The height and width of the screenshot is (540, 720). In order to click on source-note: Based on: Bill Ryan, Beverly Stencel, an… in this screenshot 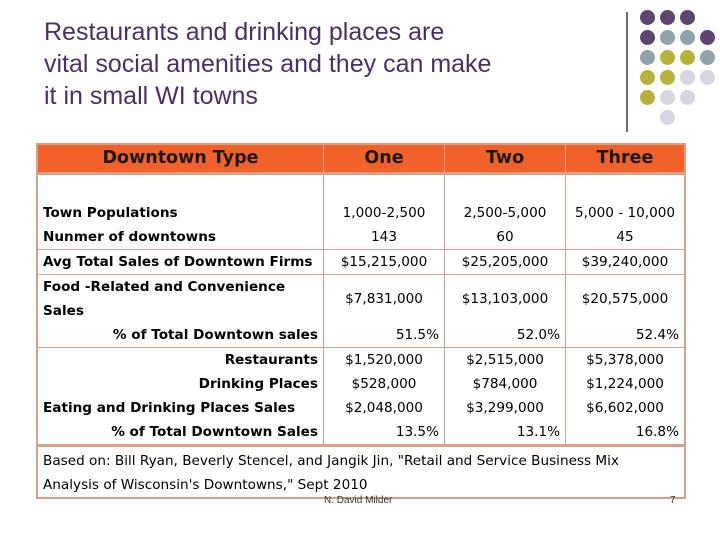, I will do `click(361, 471)`.